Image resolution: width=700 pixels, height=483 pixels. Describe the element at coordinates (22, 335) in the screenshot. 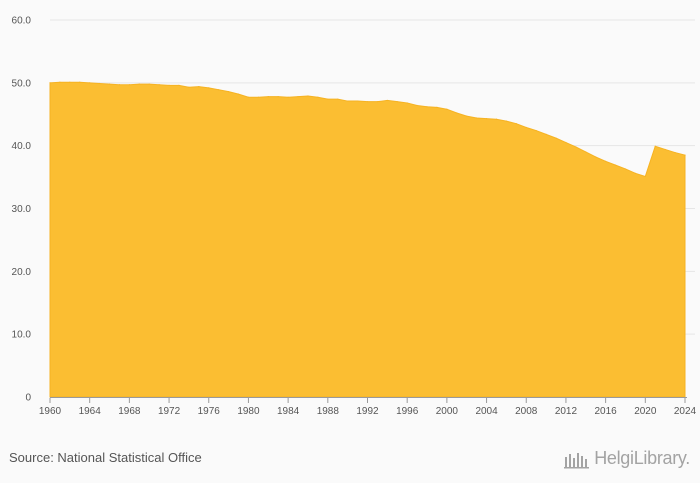

I see `y-tick-label: 10.0` at that location.